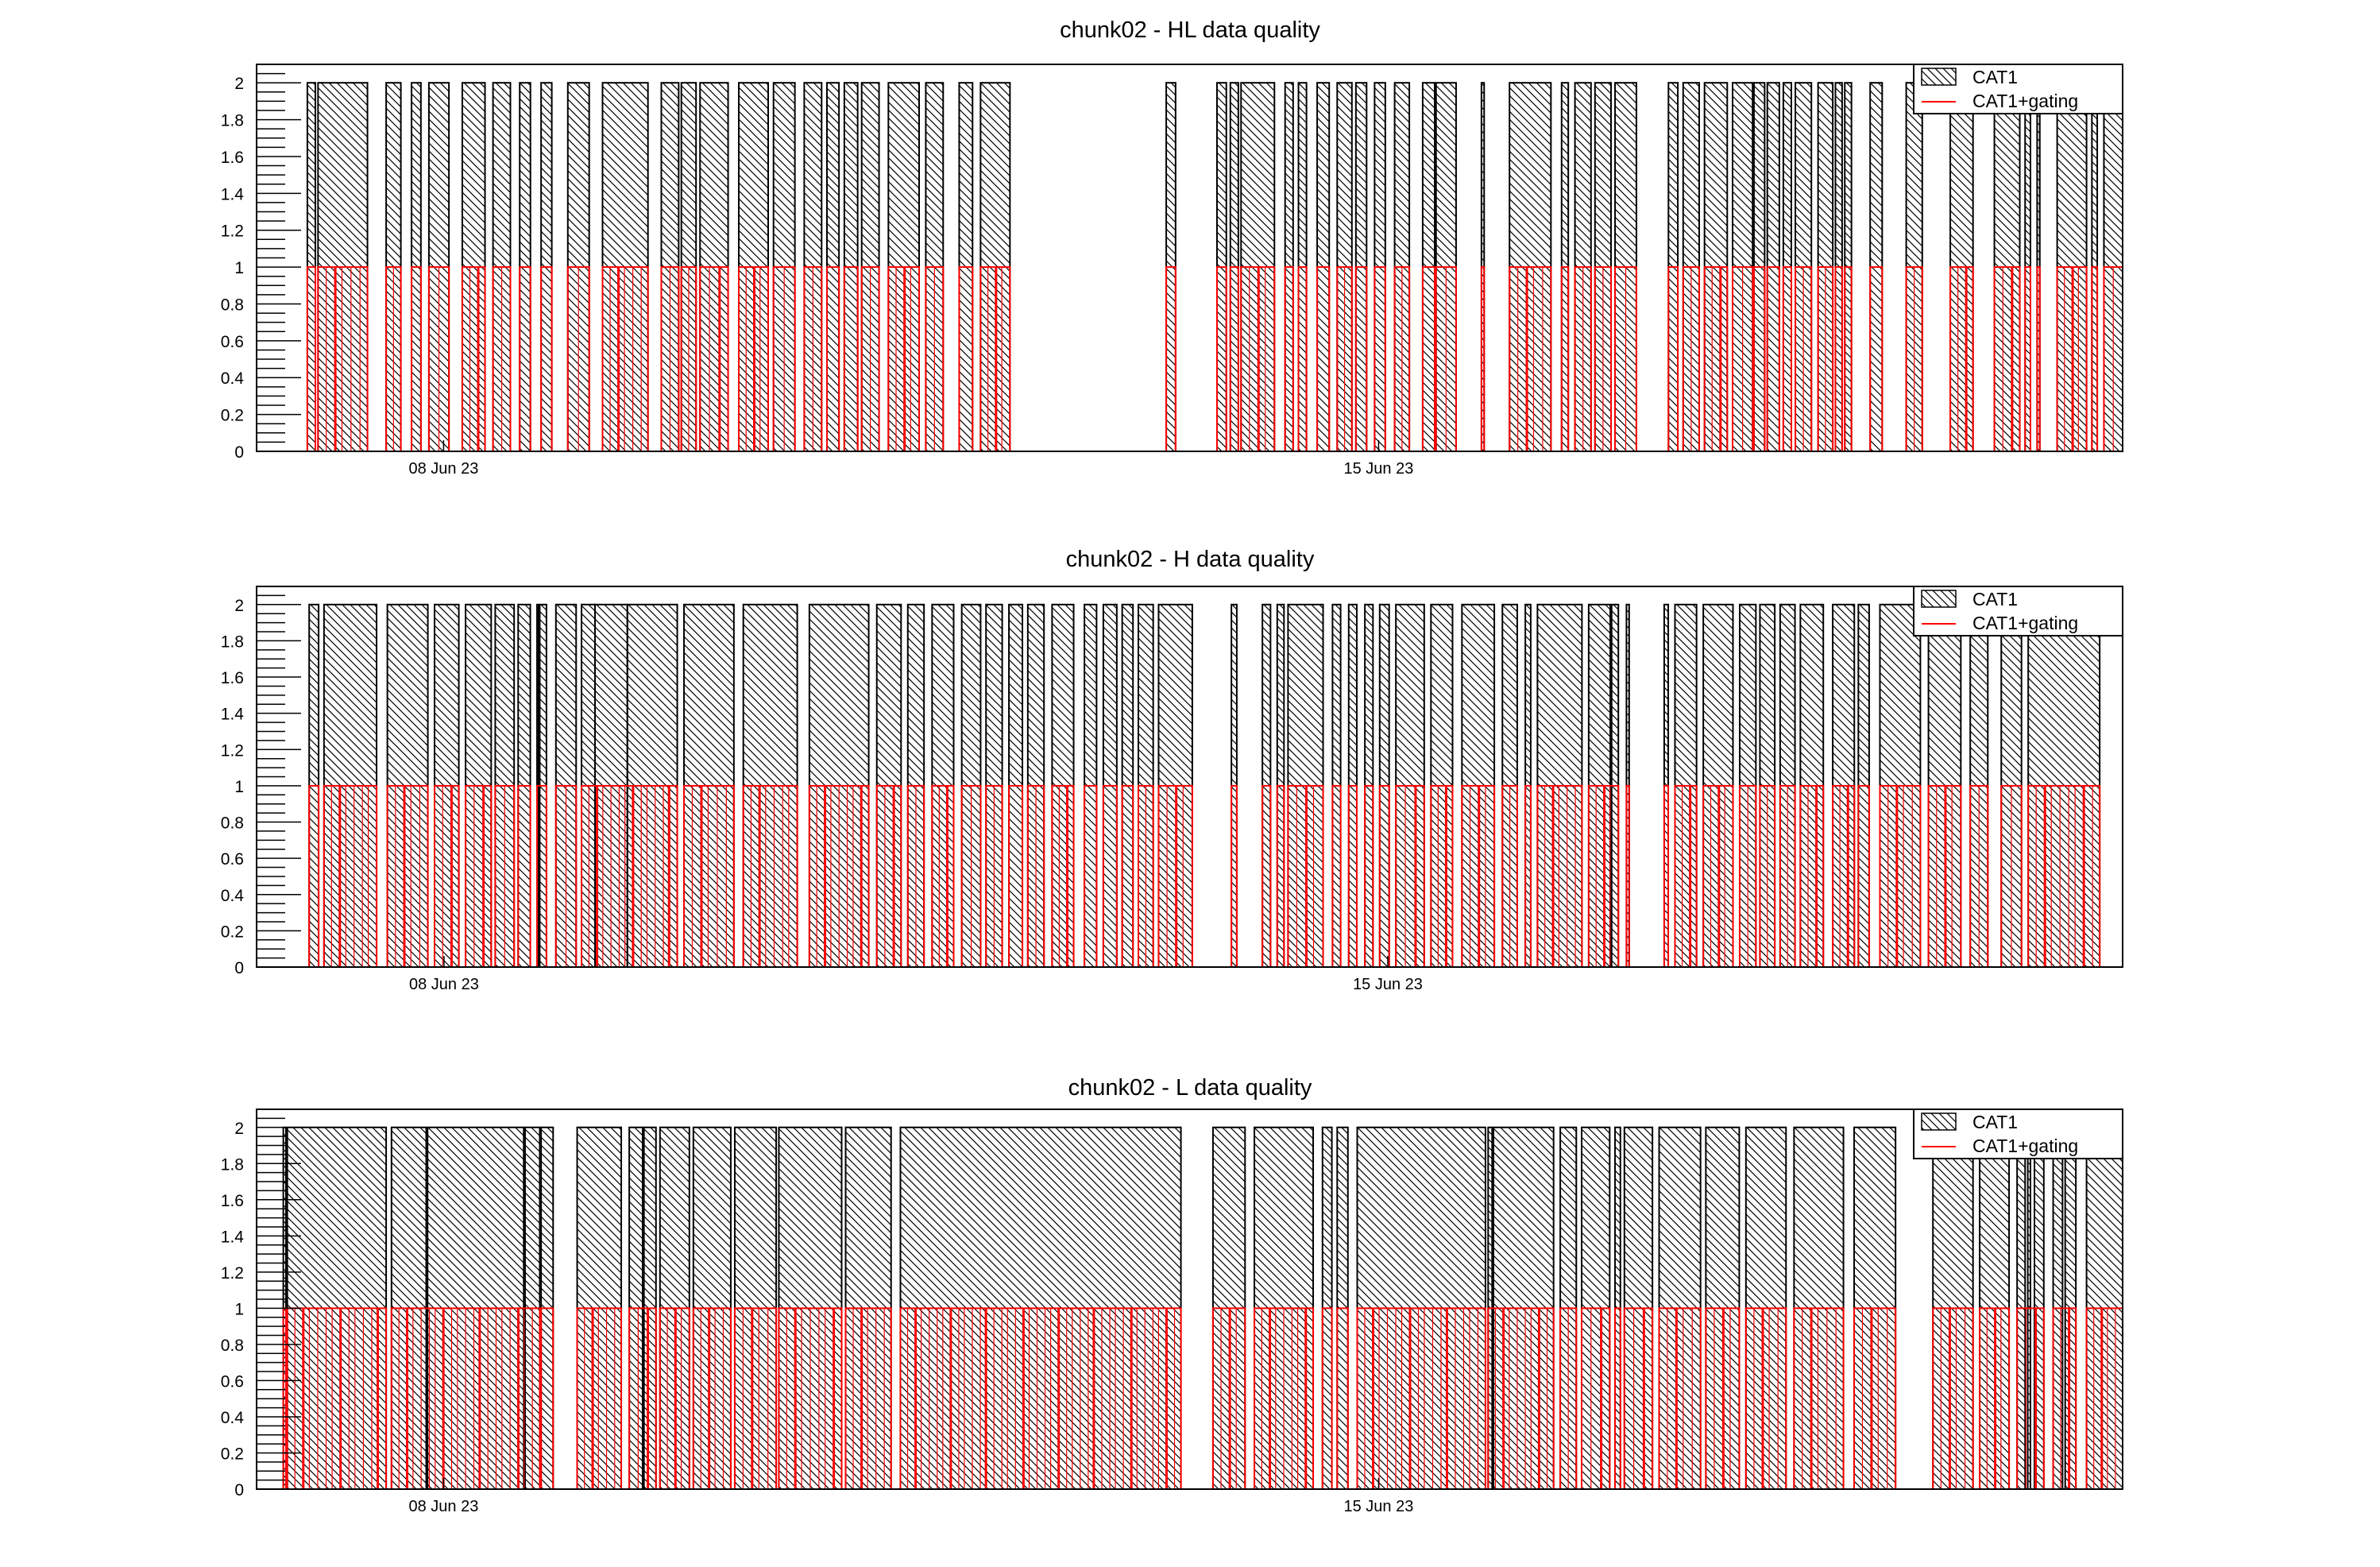  Describe the element at coordinates (1190, 1088) in the screenshot. I see `chart-title: chunk02 - L data quality` at that location.